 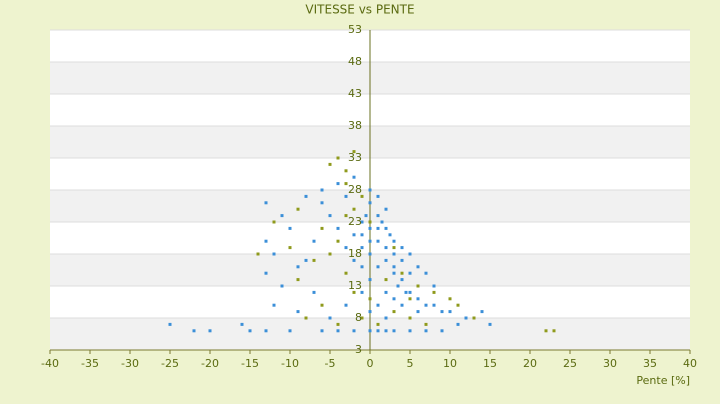 What do you see at coordinates (370, 363) in the screenshot?
I see `x-tick-label: 0` at bounding box center [370, 363].